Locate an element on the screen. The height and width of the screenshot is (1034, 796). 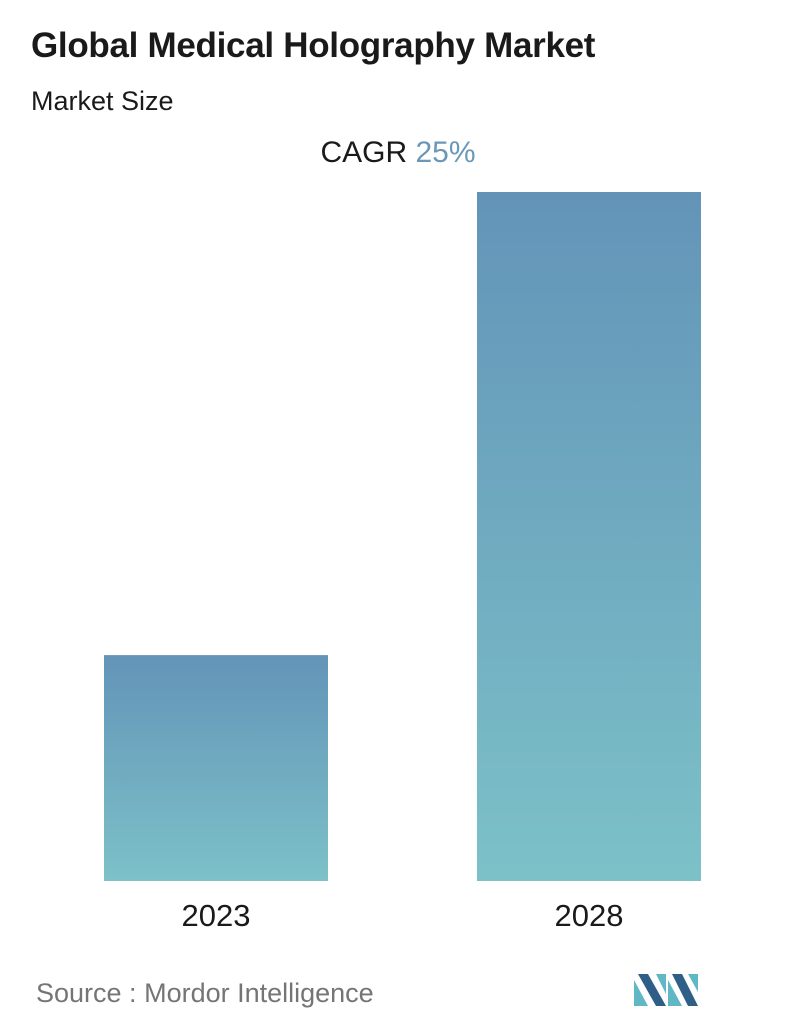
bar-2023 is located at coordinates (216, 768).